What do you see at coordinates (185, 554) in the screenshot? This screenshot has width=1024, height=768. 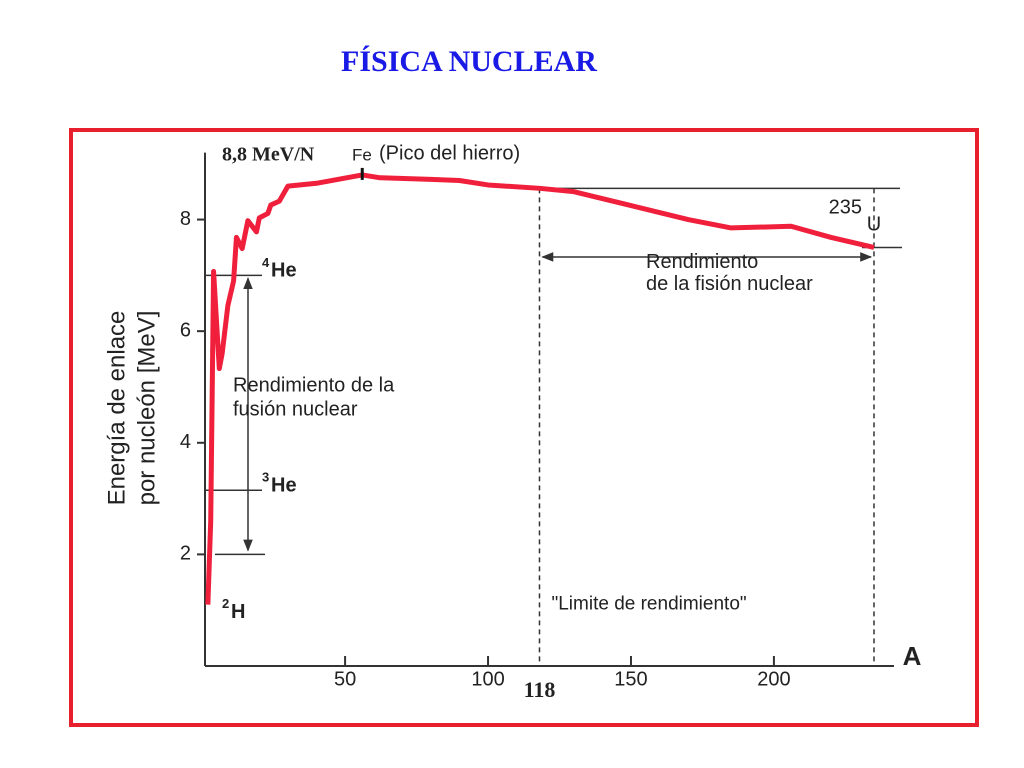 I see `y-tick-label: 2` at bounding box center [185, 554].